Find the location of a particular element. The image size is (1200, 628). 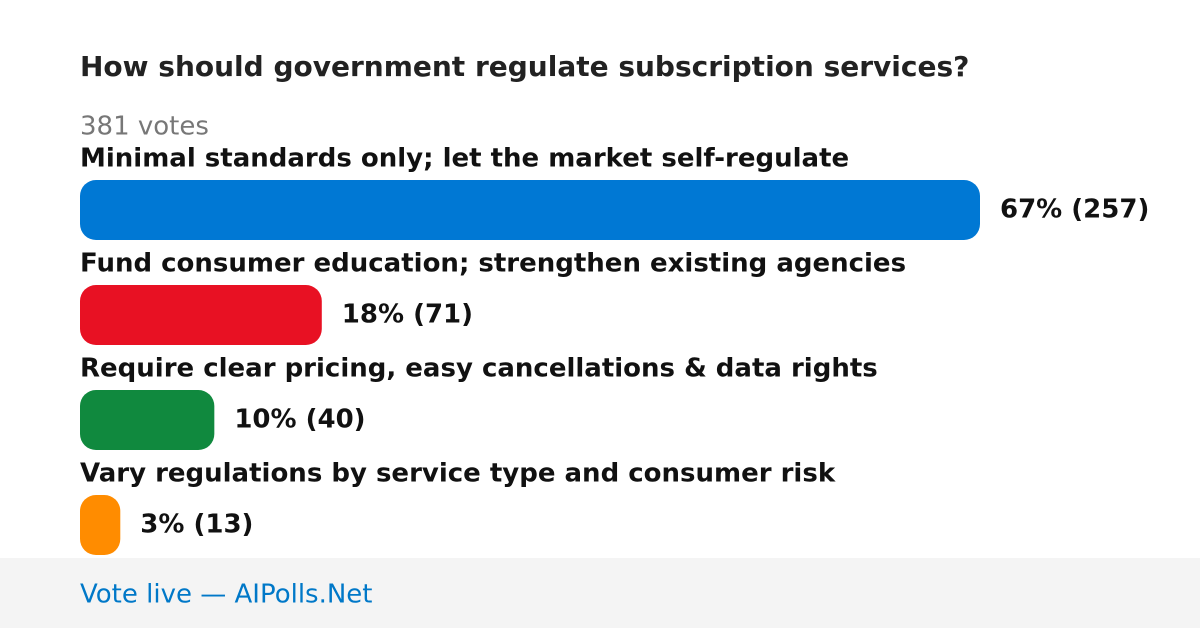

value-label: 18% (71) is located at coordinates (407, 315).